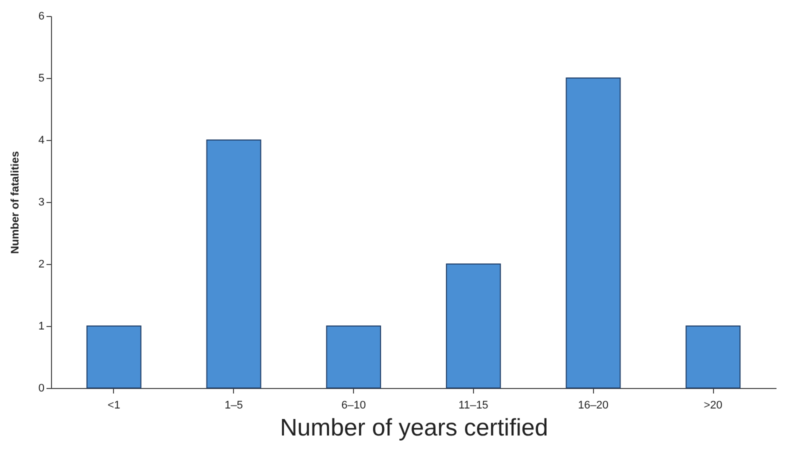 The height and width of the screenshot is (451, 798). I want to click on x-tick-label: 16–20, so click(593, 406).